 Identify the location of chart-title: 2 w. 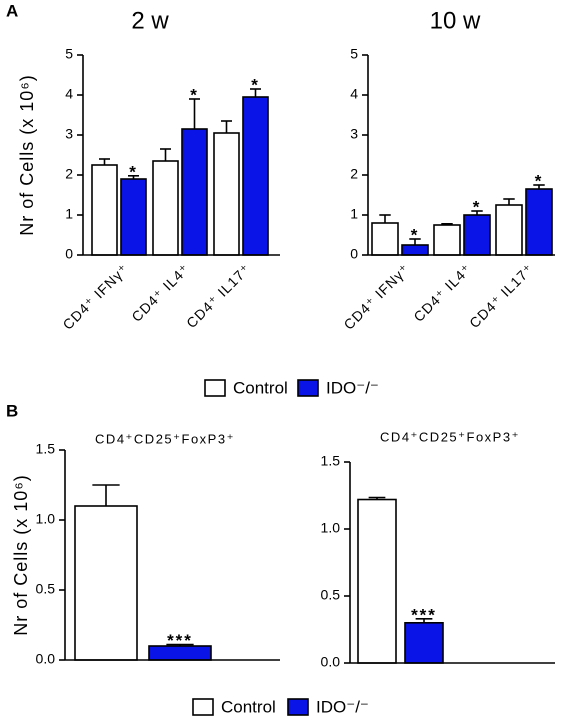
(150, 20).